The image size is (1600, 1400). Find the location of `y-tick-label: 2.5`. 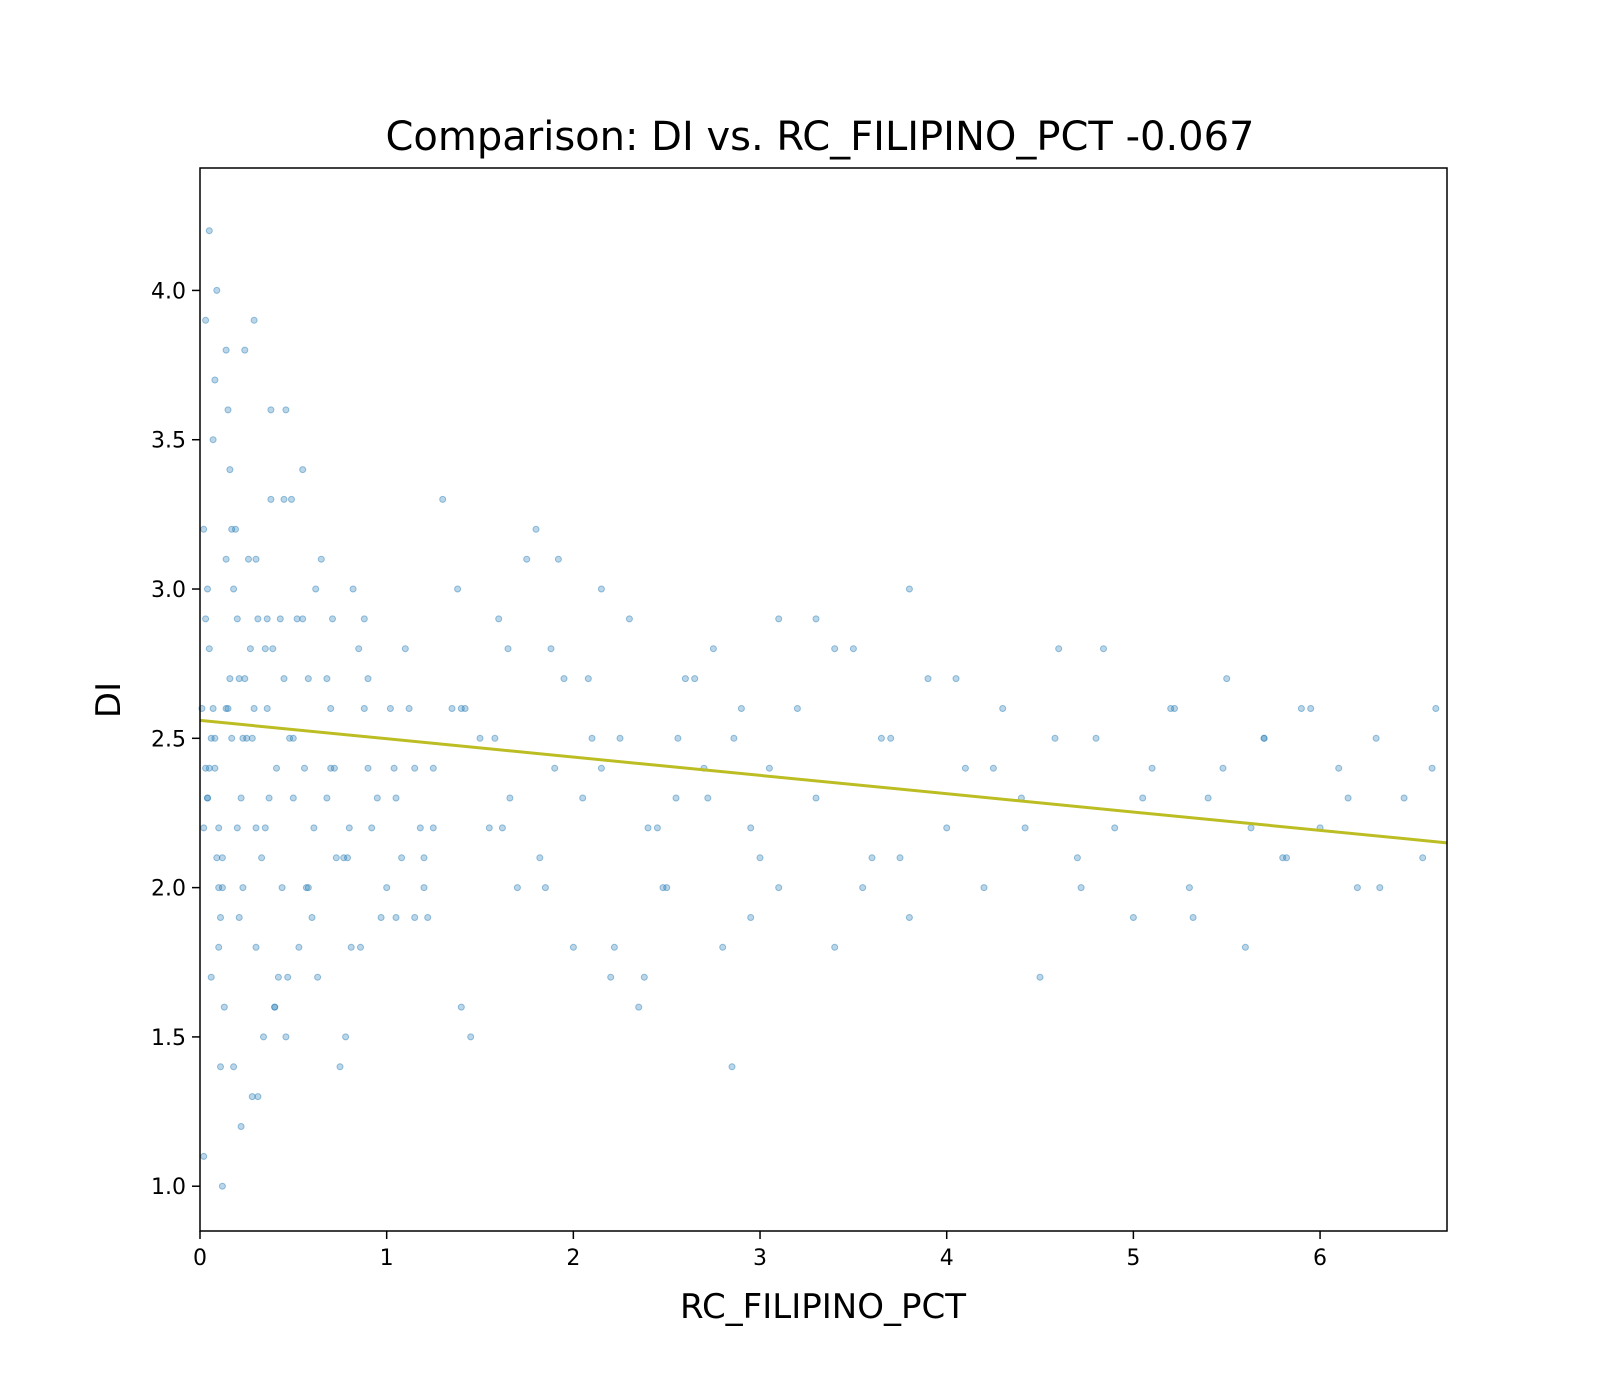

y-tick-label: 2.5 is located at coordinates (168, 739).